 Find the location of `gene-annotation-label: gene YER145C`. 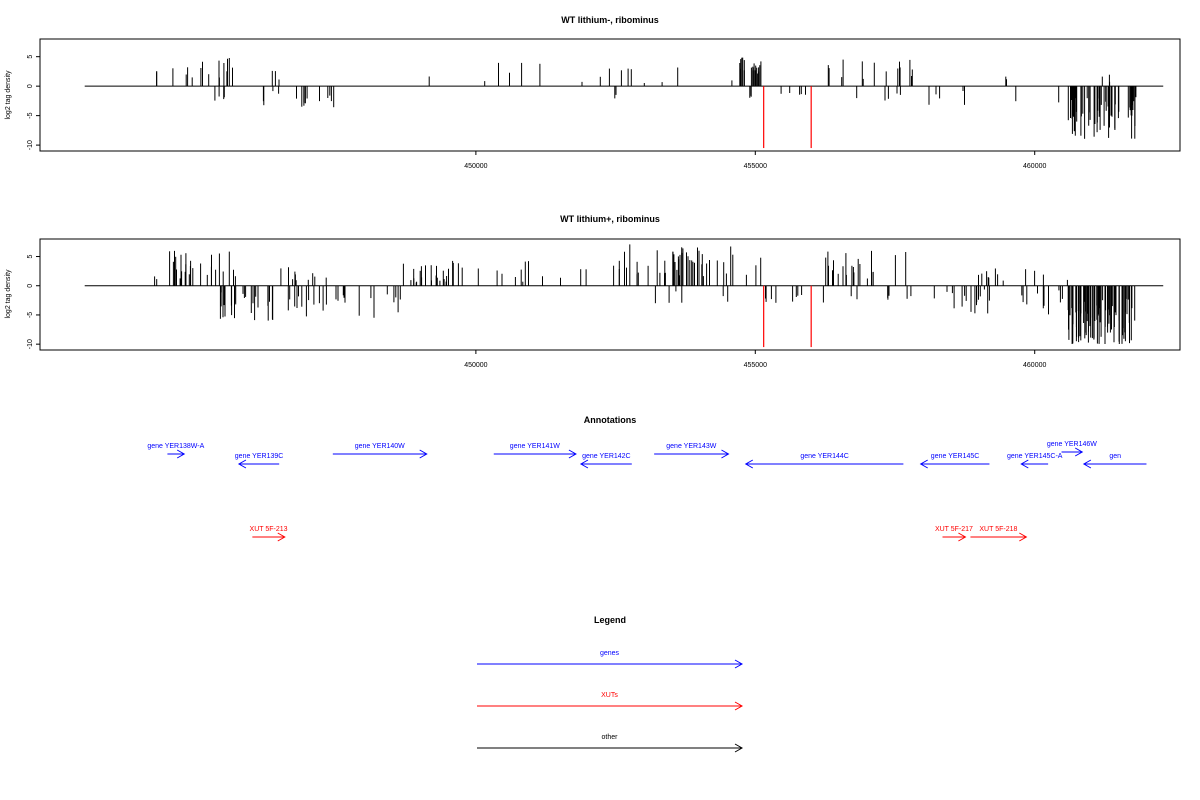

gene-annotation-label: gene YER145C is located at coordinates (955, 456).